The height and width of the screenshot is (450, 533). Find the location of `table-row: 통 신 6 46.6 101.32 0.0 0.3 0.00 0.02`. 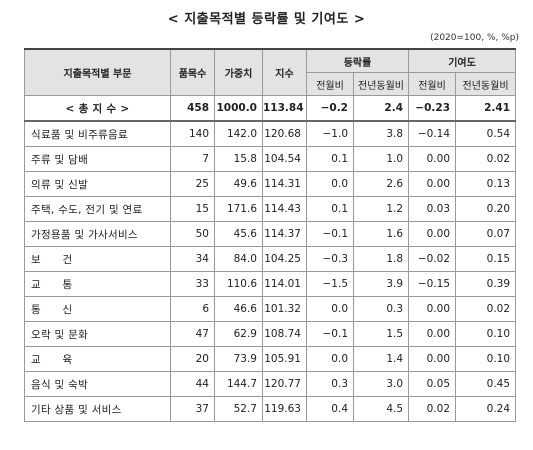

table-row: 통 신 6 46.6 101.32 0.0 0.3 0.00 0.02 is located at coordinates (270, 309).